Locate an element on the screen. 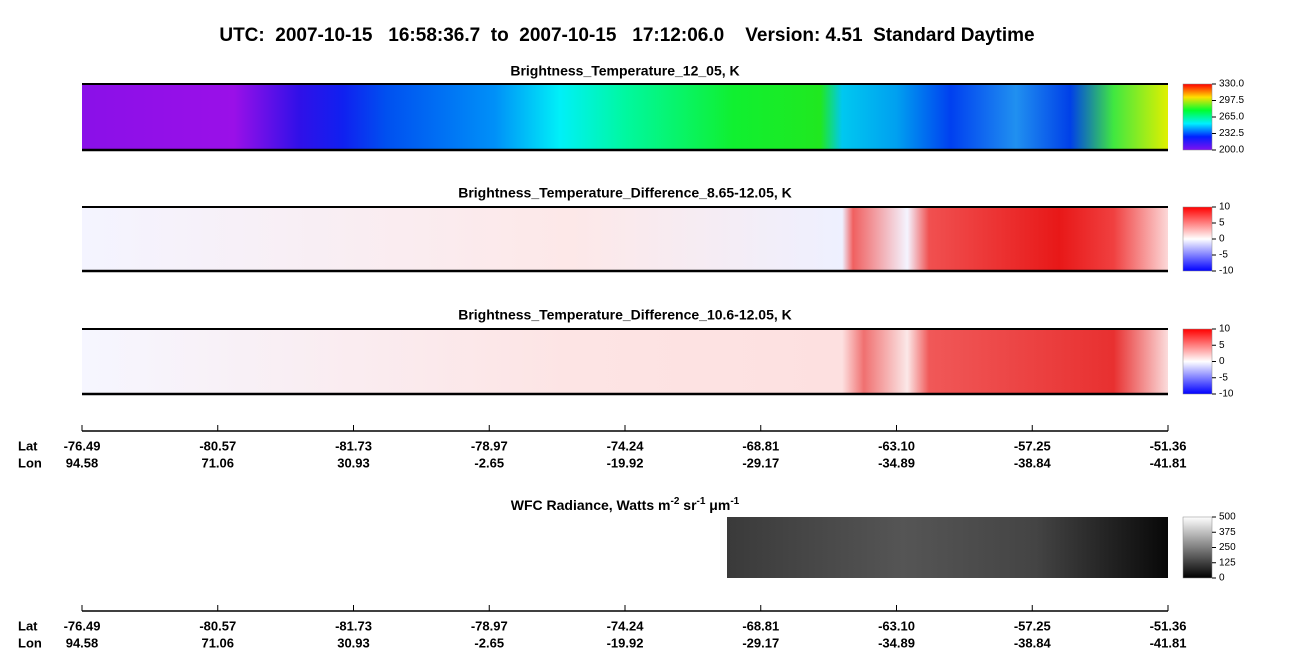  colorbar-label: 500 is located at coordinates (1227, 517).